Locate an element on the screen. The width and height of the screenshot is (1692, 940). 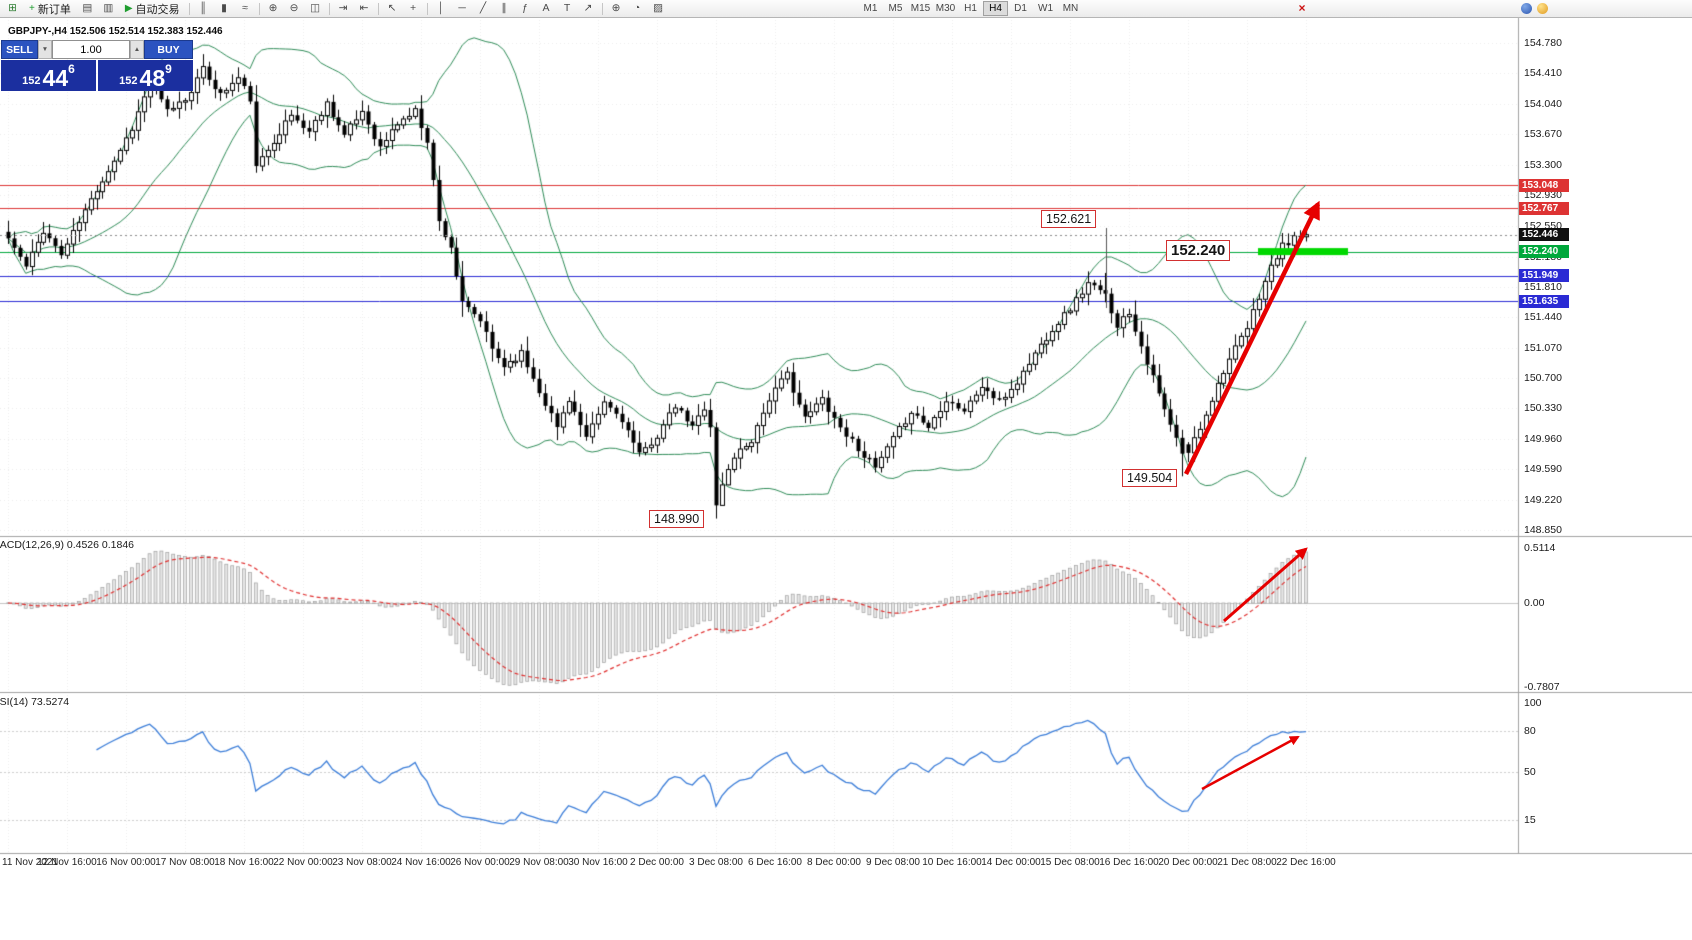
sell-price-button: 152 44 6 is located at coordinates (48, 75).